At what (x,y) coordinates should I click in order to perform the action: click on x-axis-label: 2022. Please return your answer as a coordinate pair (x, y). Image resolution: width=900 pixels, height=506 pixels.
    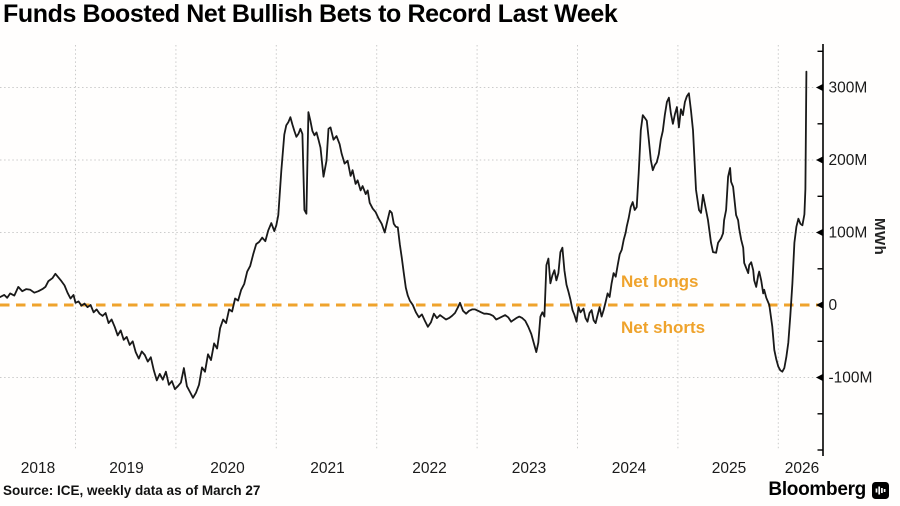
    Looking at the image, I should click on (429, 468).